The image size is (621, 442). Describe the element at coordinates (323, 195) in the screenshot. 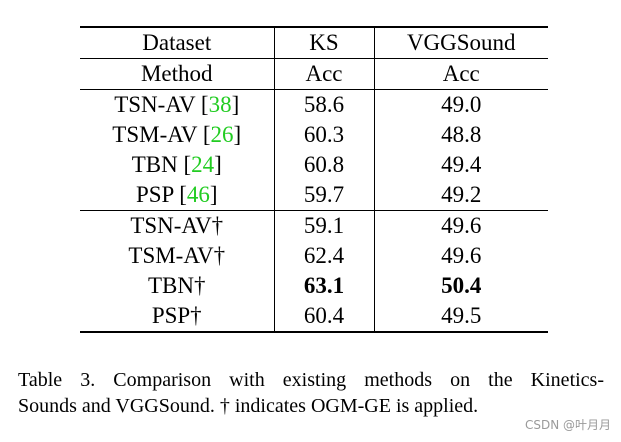

I see `ks-acc-cell: 59.7` at that location.